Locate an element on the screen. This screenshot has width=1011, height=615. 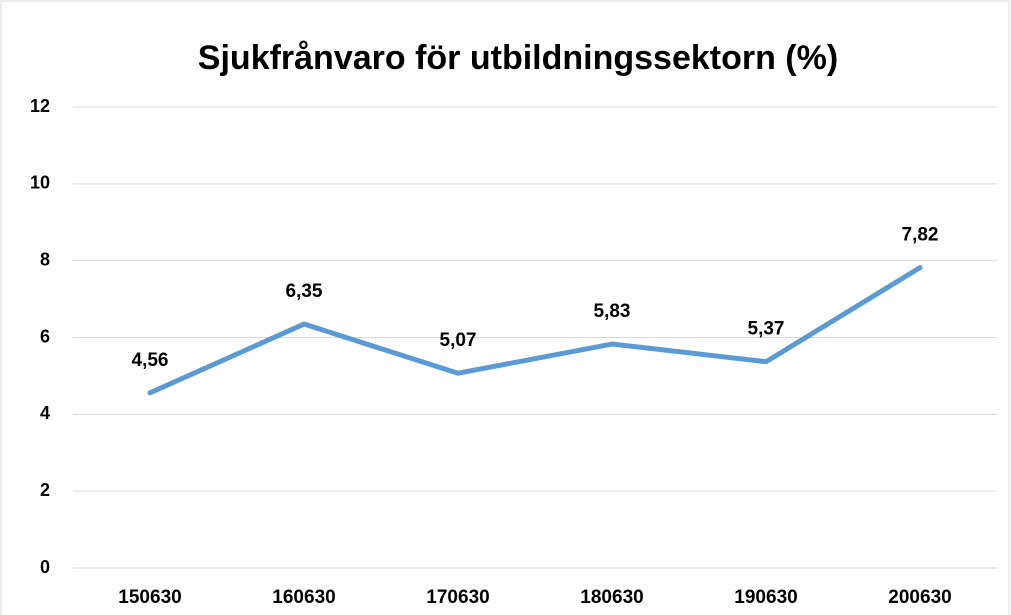
data-label: 7,82 is located at coordinates (920, 235).